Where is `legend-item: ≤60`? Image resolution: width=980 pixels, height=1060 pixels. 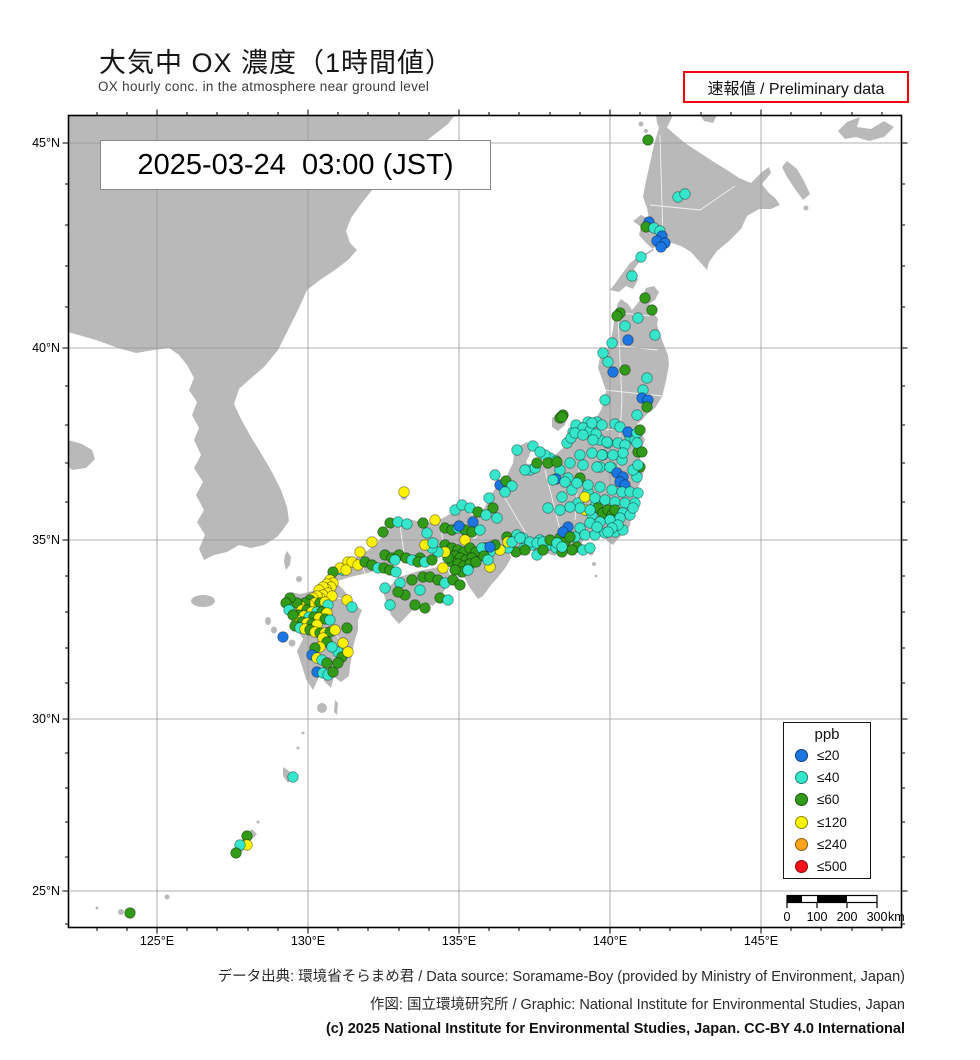
legend-item: ≤60 is located at coordinates (827, 800).